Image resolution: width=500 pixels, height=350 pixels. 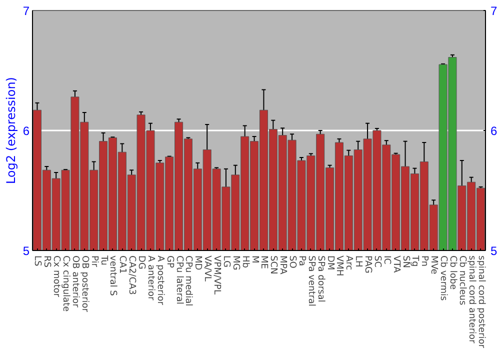 What do you see at coordinates (339, 266) in the screenshot?
I see `x-tick-label: VMH` at bounding box center [339, 266].